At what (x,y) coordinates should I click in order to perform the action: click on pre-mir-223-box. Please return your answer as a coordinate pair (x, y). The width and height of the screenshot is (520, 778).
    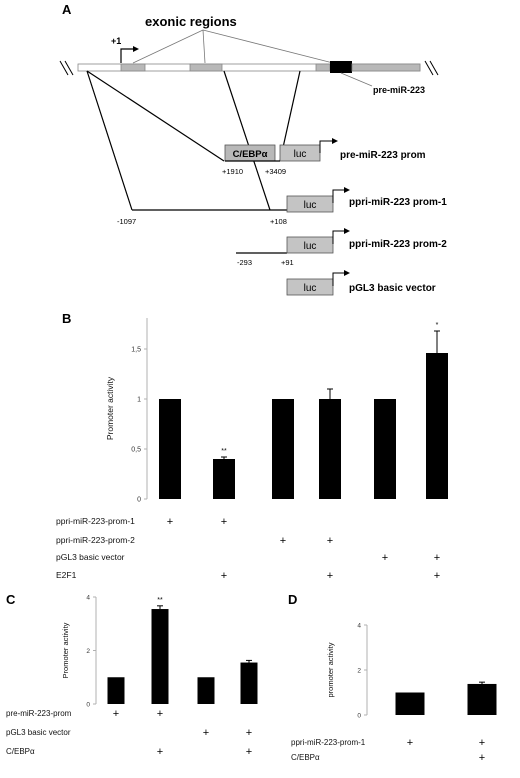
    Looking at the image, I should click on (341, 67).